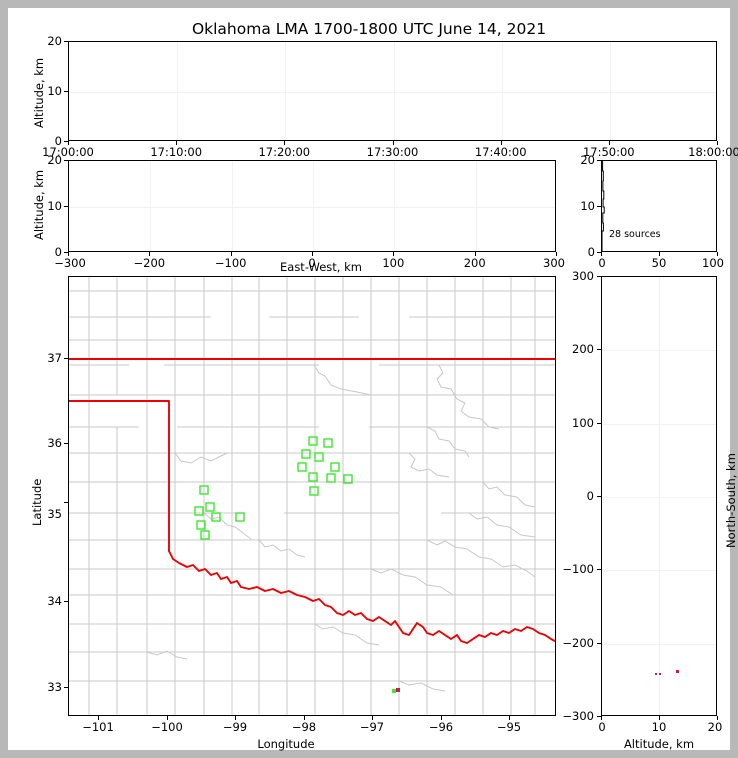 The image size is (738, 758). I want to click on p4-xtick-m96: −96, so click(441, 727).